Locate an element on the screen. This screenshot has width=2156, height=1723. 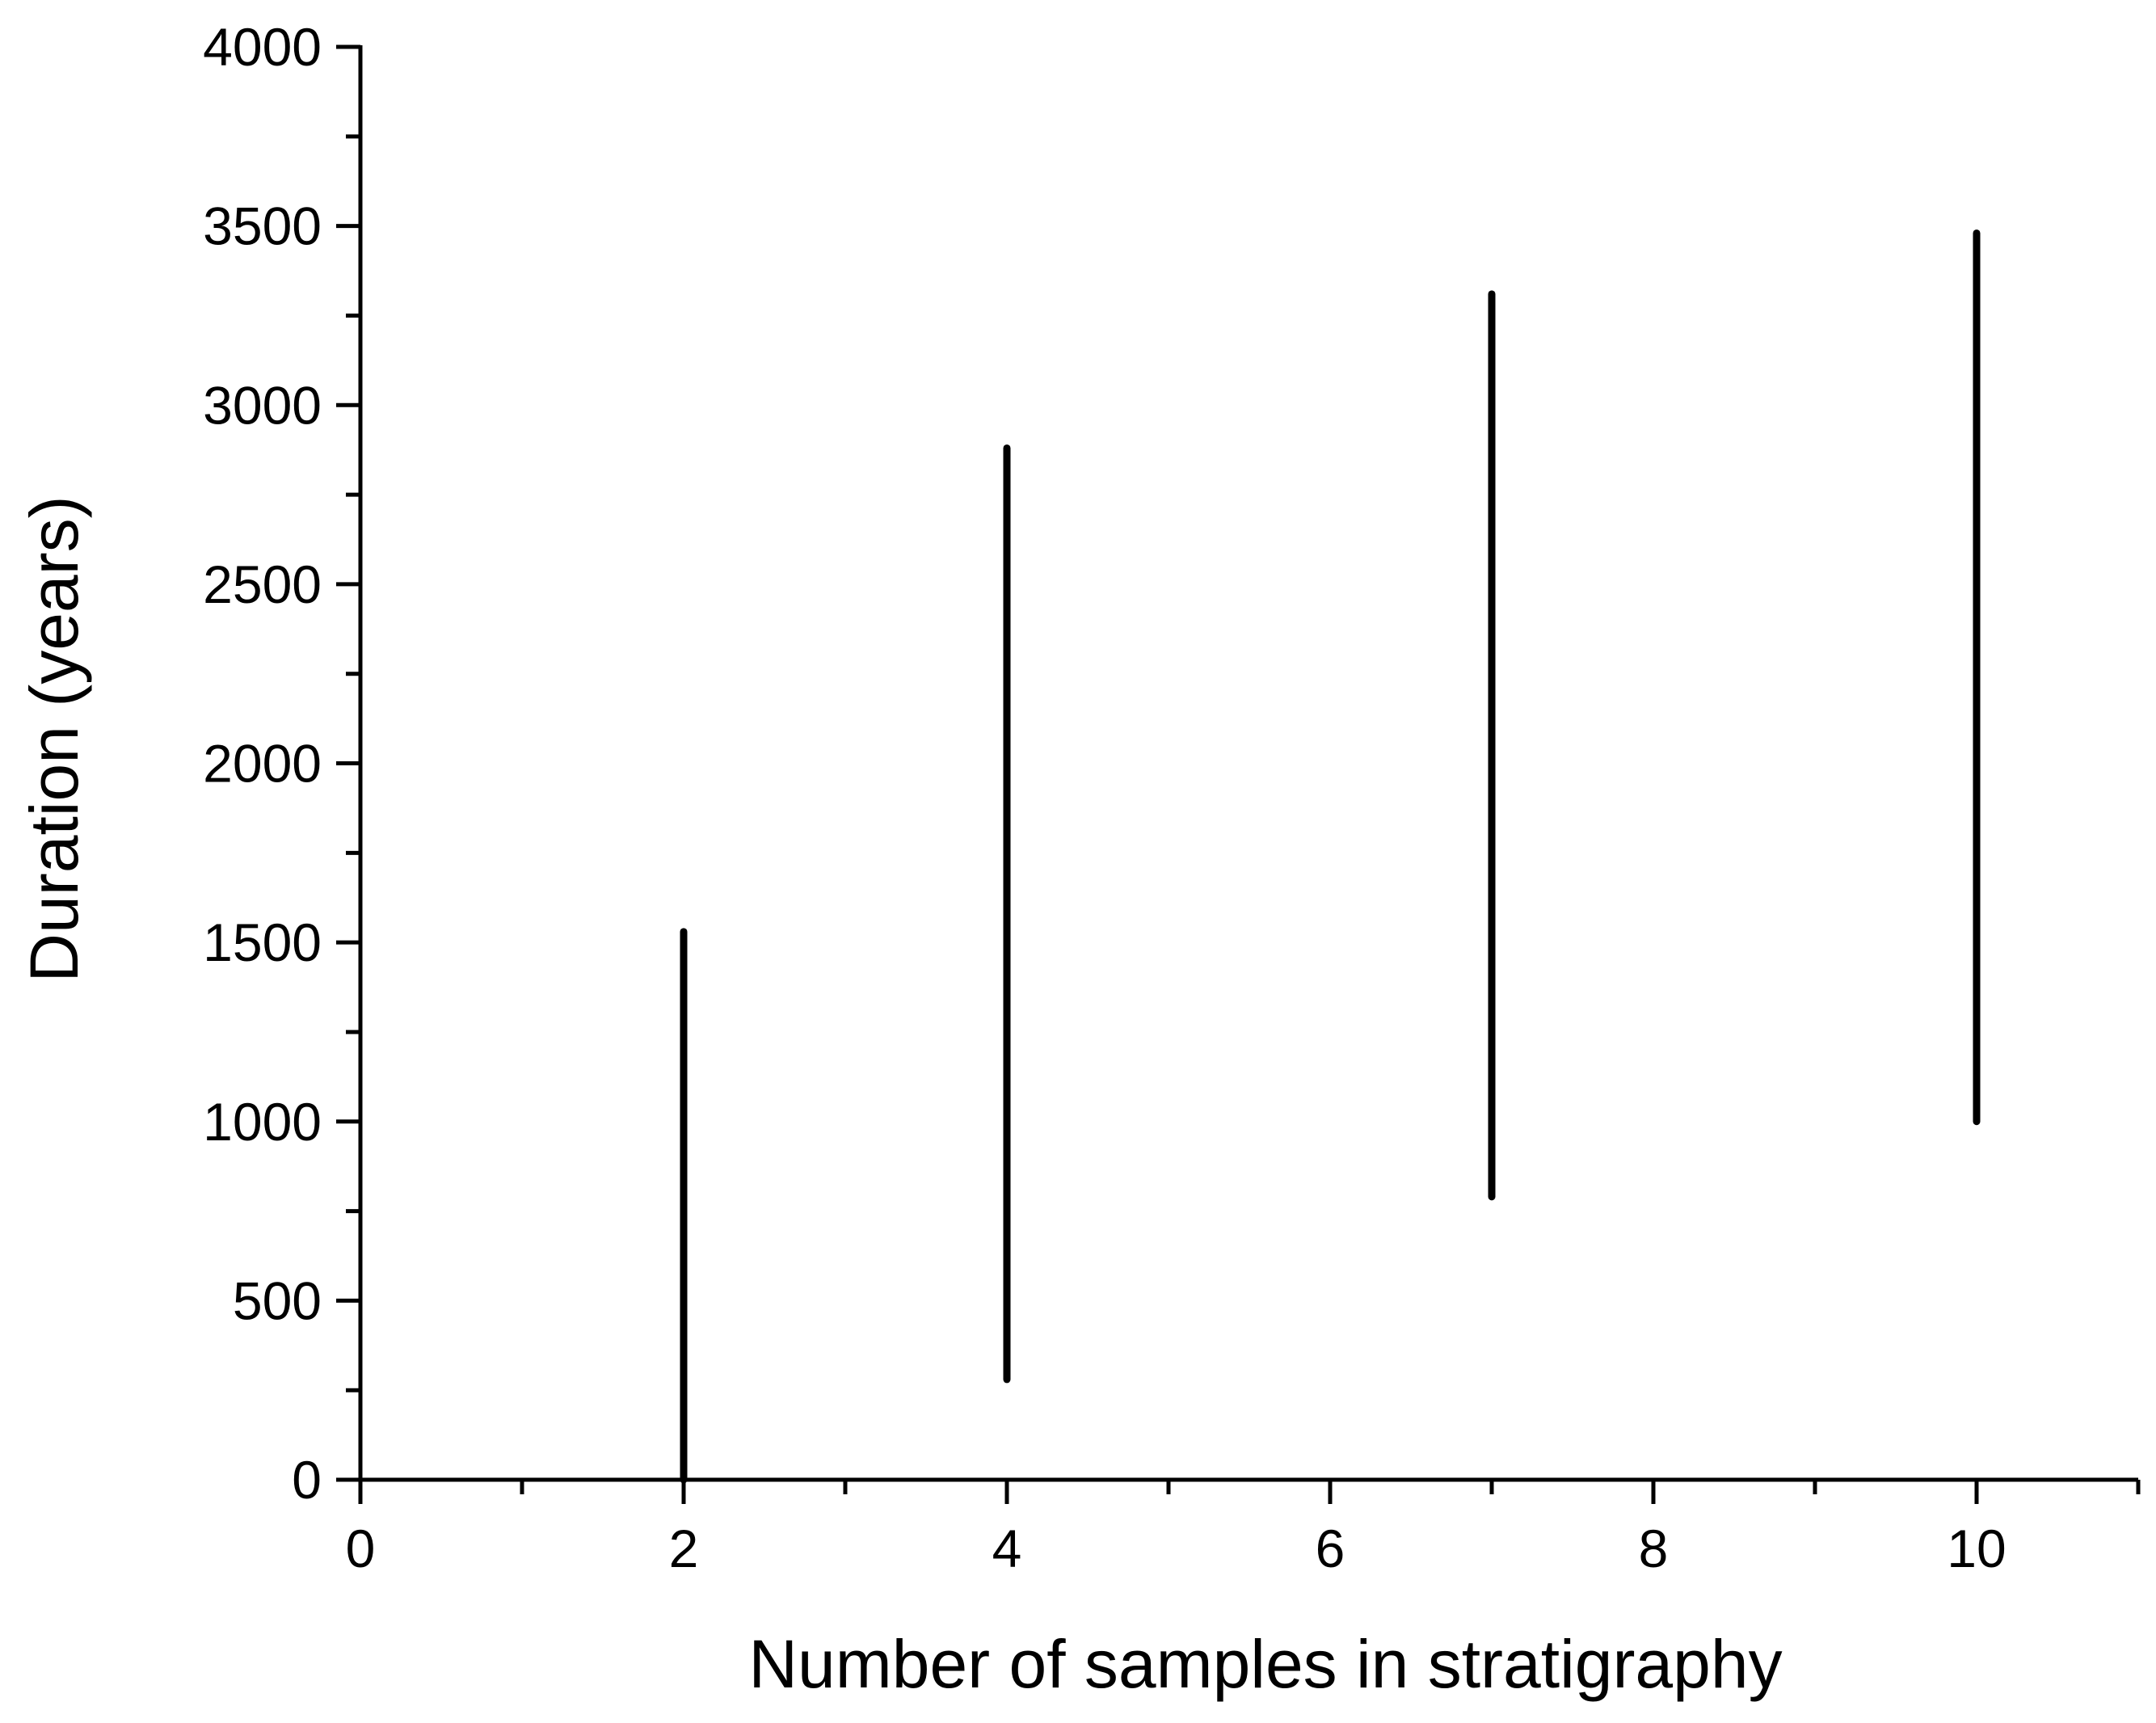
y-tick-label: 3500 is located at coordinates (262, 226).